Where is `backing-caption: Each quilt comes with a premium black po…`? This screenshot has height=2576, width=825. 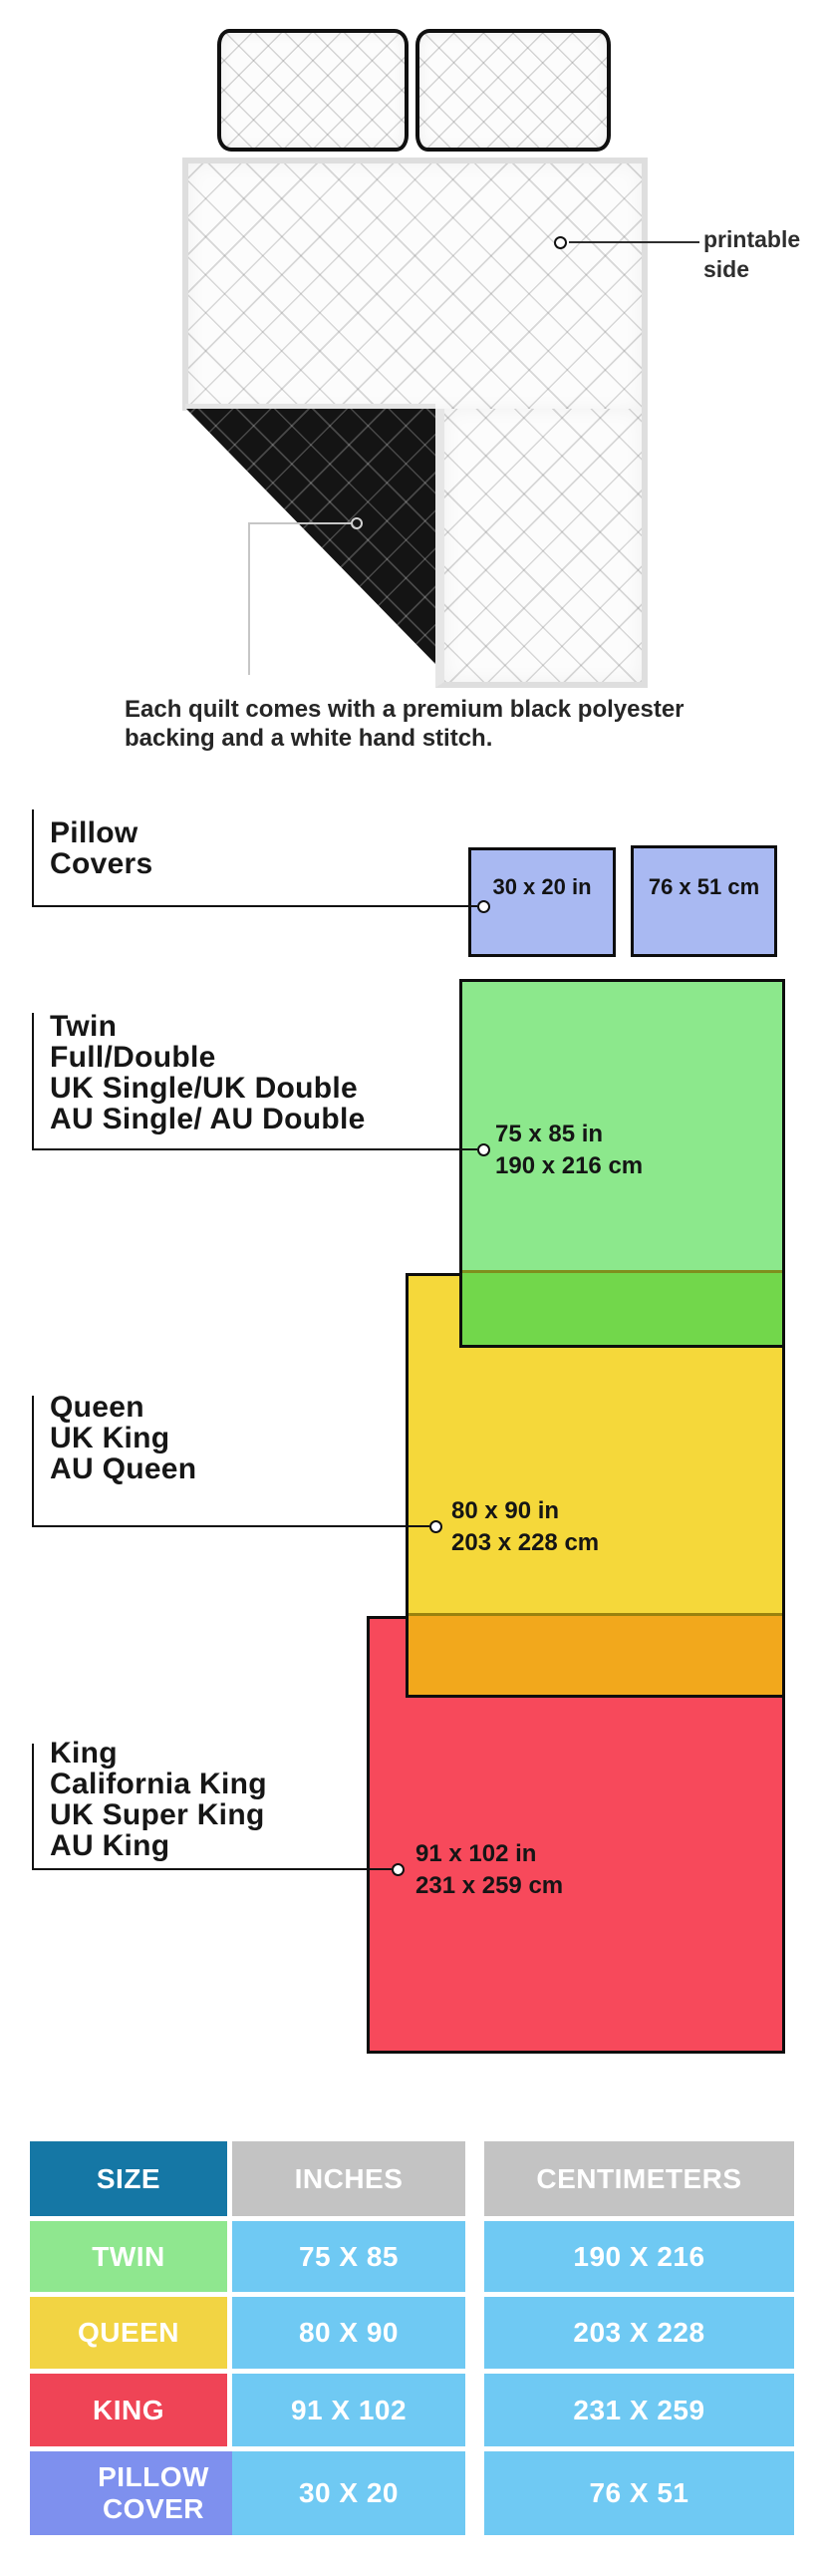 backing-caption: Each quilt comes with a premium black po… is located at coordinates (405, 724).